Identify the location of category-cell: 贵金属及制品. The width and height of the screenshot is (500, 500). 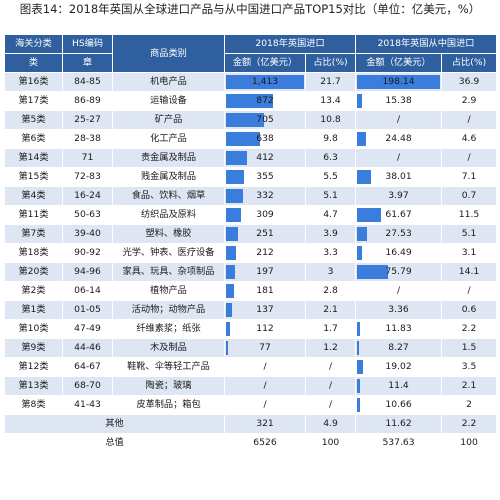
(168, 158).